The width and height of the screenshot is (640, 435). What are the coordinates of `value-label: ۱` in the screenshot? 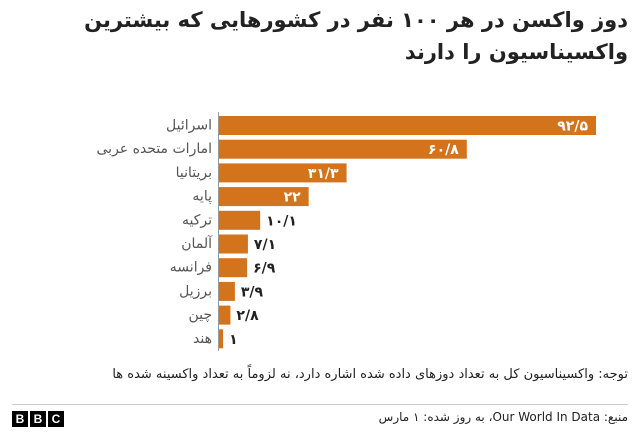 It's located at (233, 340).